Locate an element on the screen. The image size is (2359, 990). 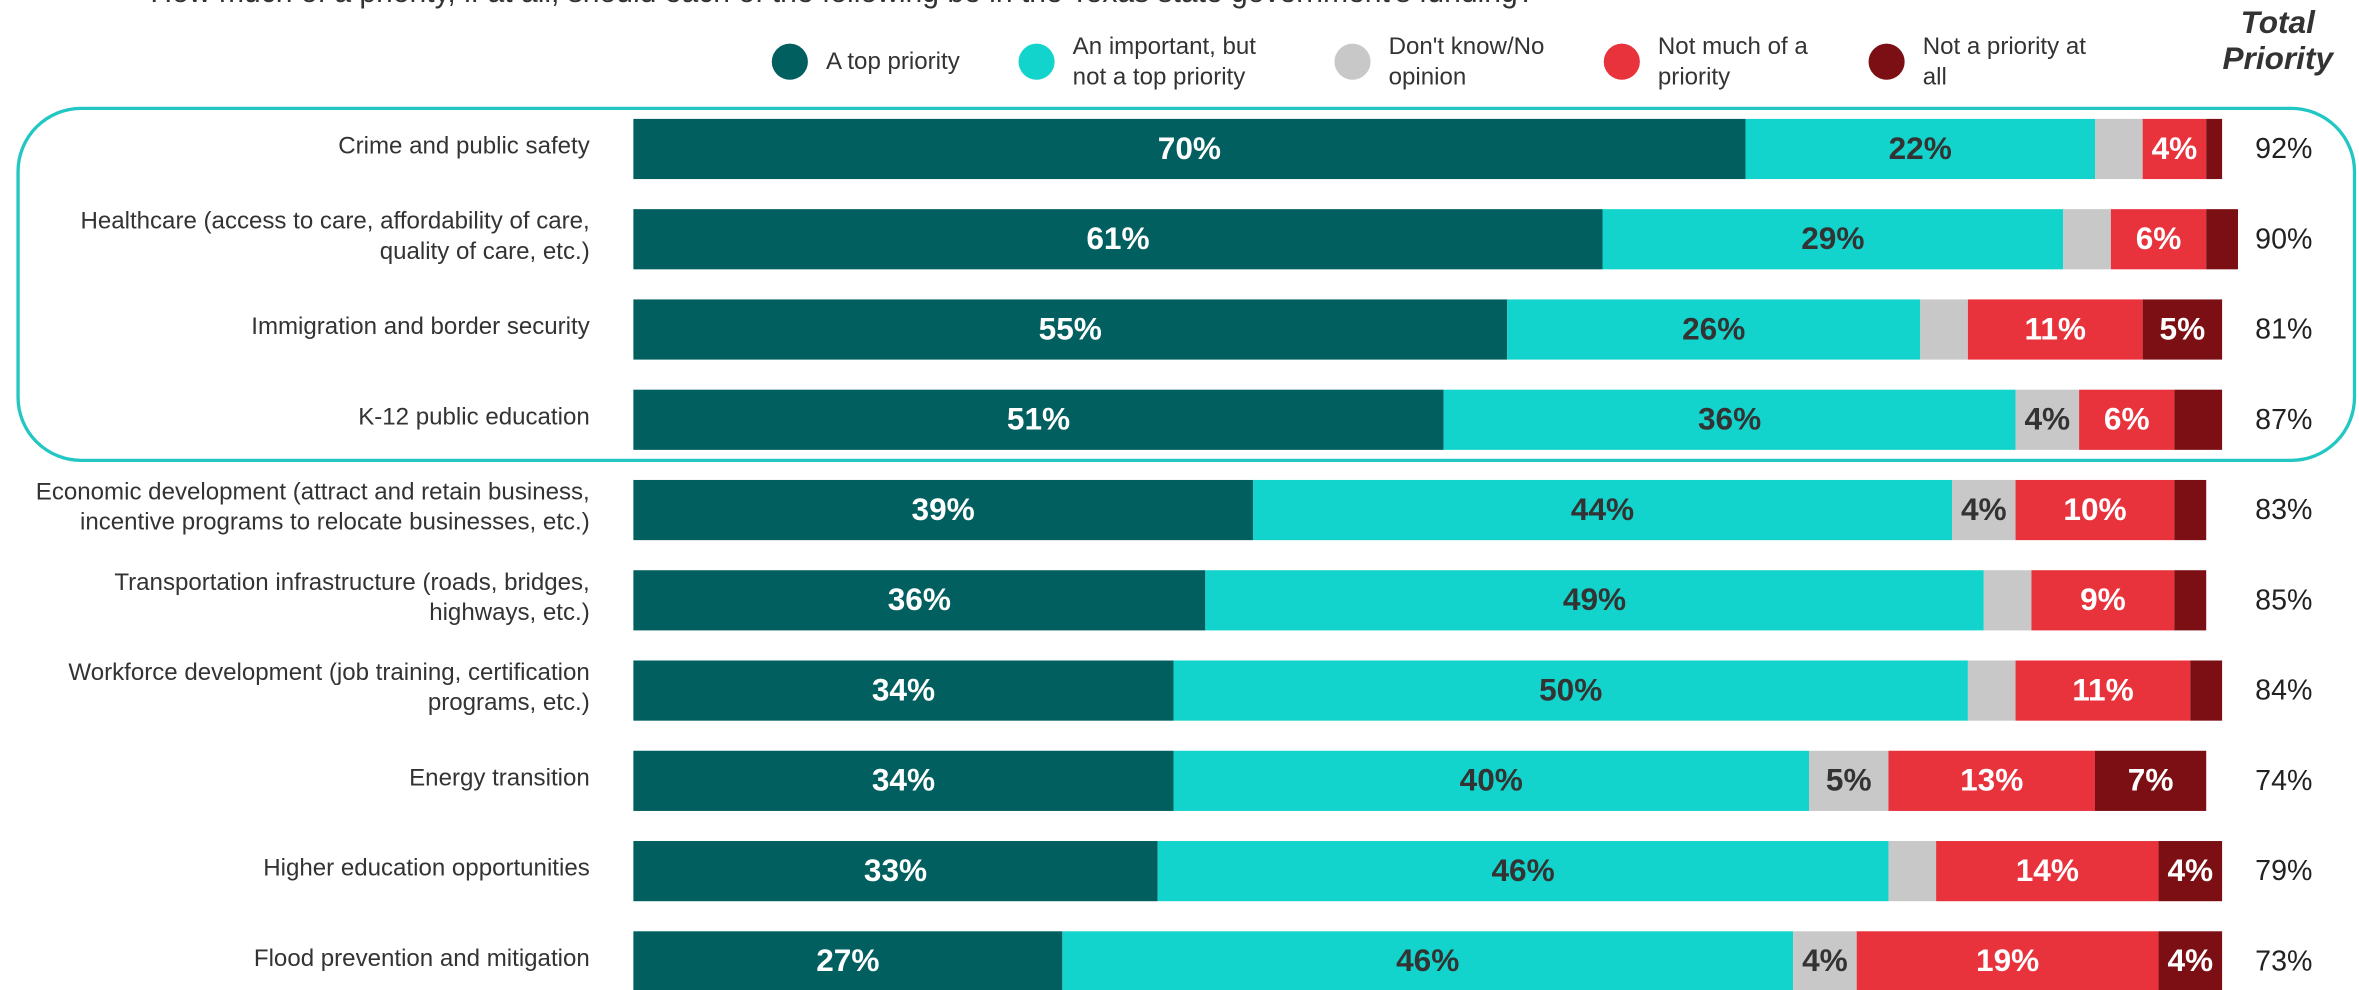
data-label: 39% is located at coordinates (943, 509).